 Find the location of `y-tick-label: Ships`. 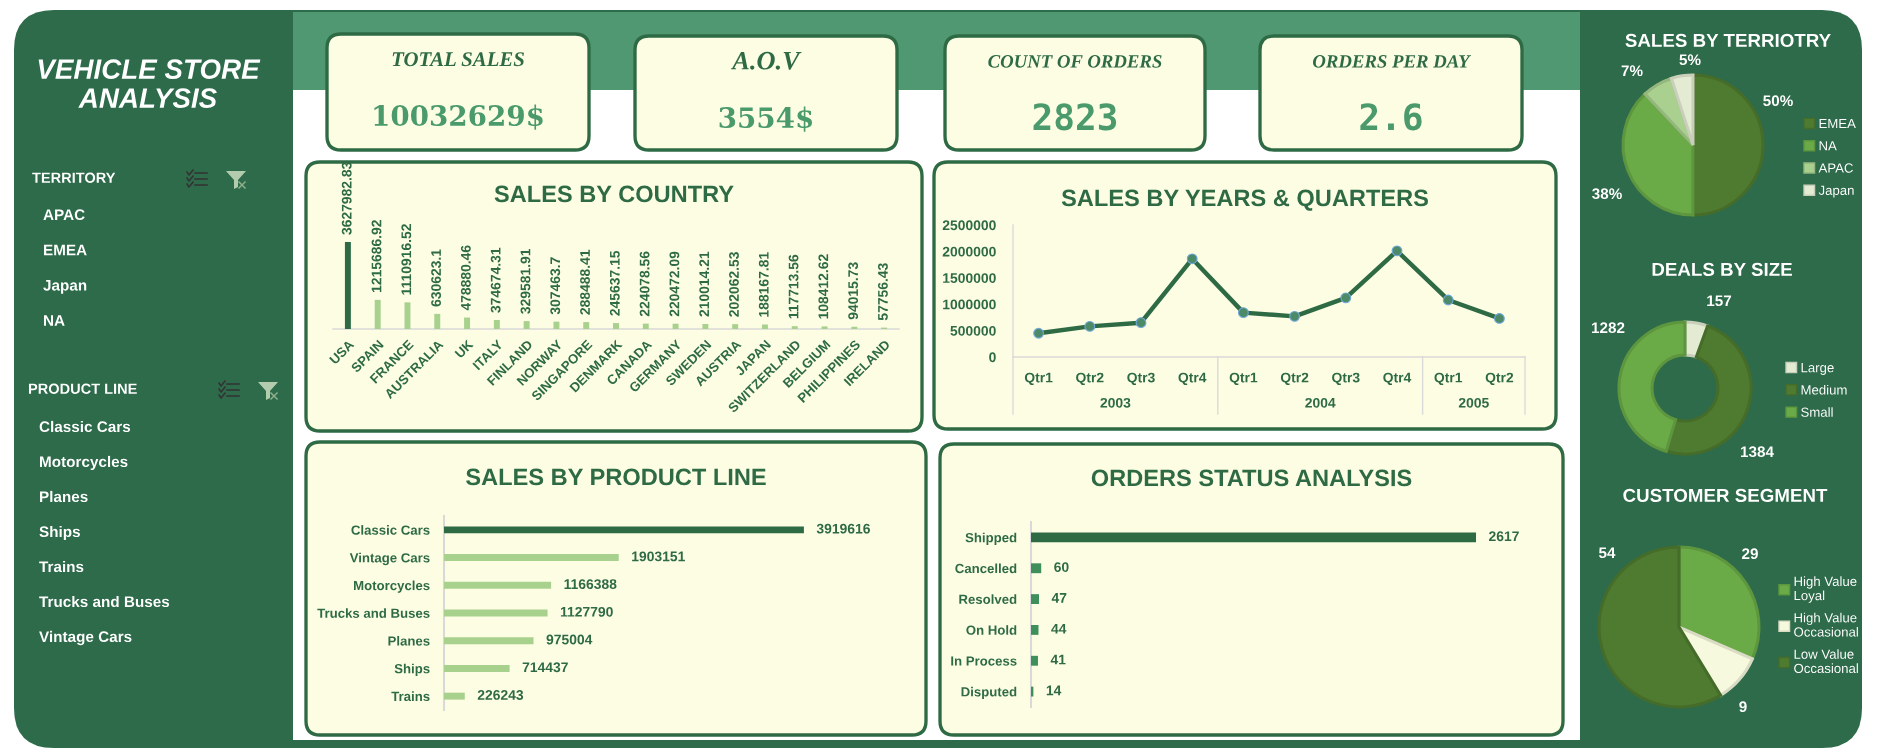

y-tick-label: Ships is located at coordinates (412, 669).